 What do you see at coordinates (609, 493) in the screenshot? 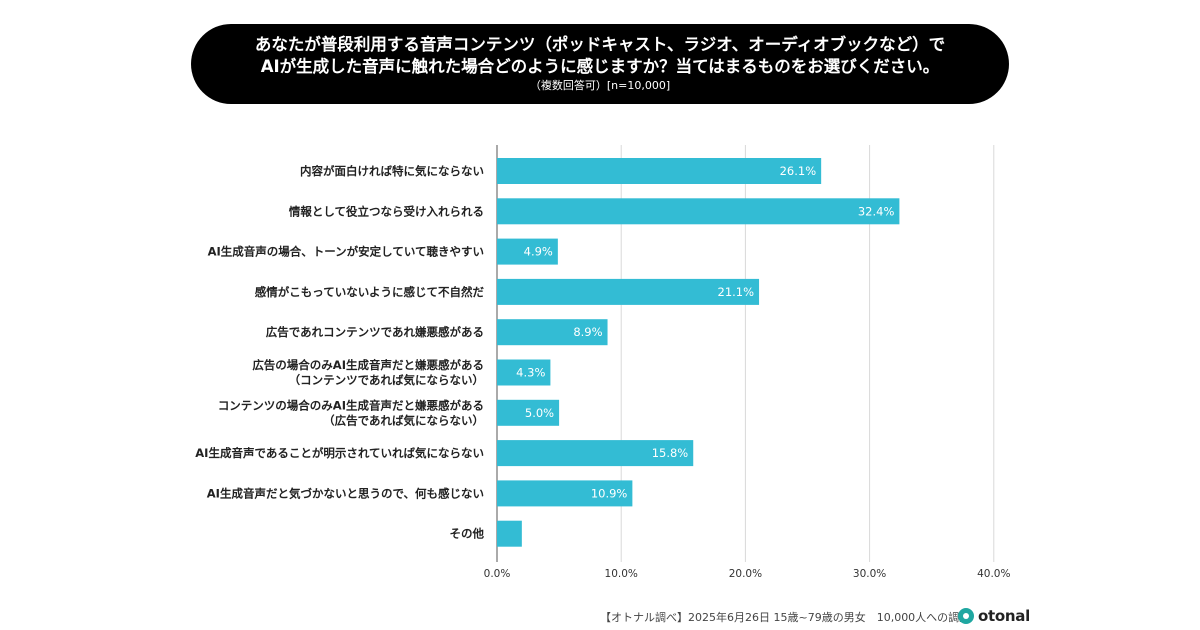
I see `bar-value-label: 10.9%` at bounding box center [609, 493].